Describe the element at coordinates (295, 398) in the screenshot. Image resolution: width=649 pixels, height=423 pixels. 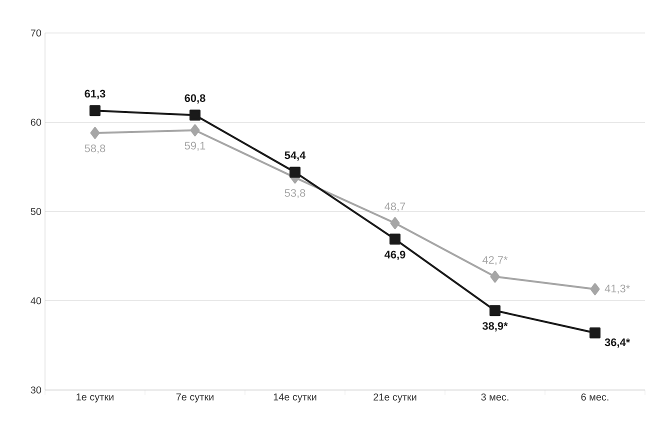
I see `x-tick-label: 14е сутки` at that location.